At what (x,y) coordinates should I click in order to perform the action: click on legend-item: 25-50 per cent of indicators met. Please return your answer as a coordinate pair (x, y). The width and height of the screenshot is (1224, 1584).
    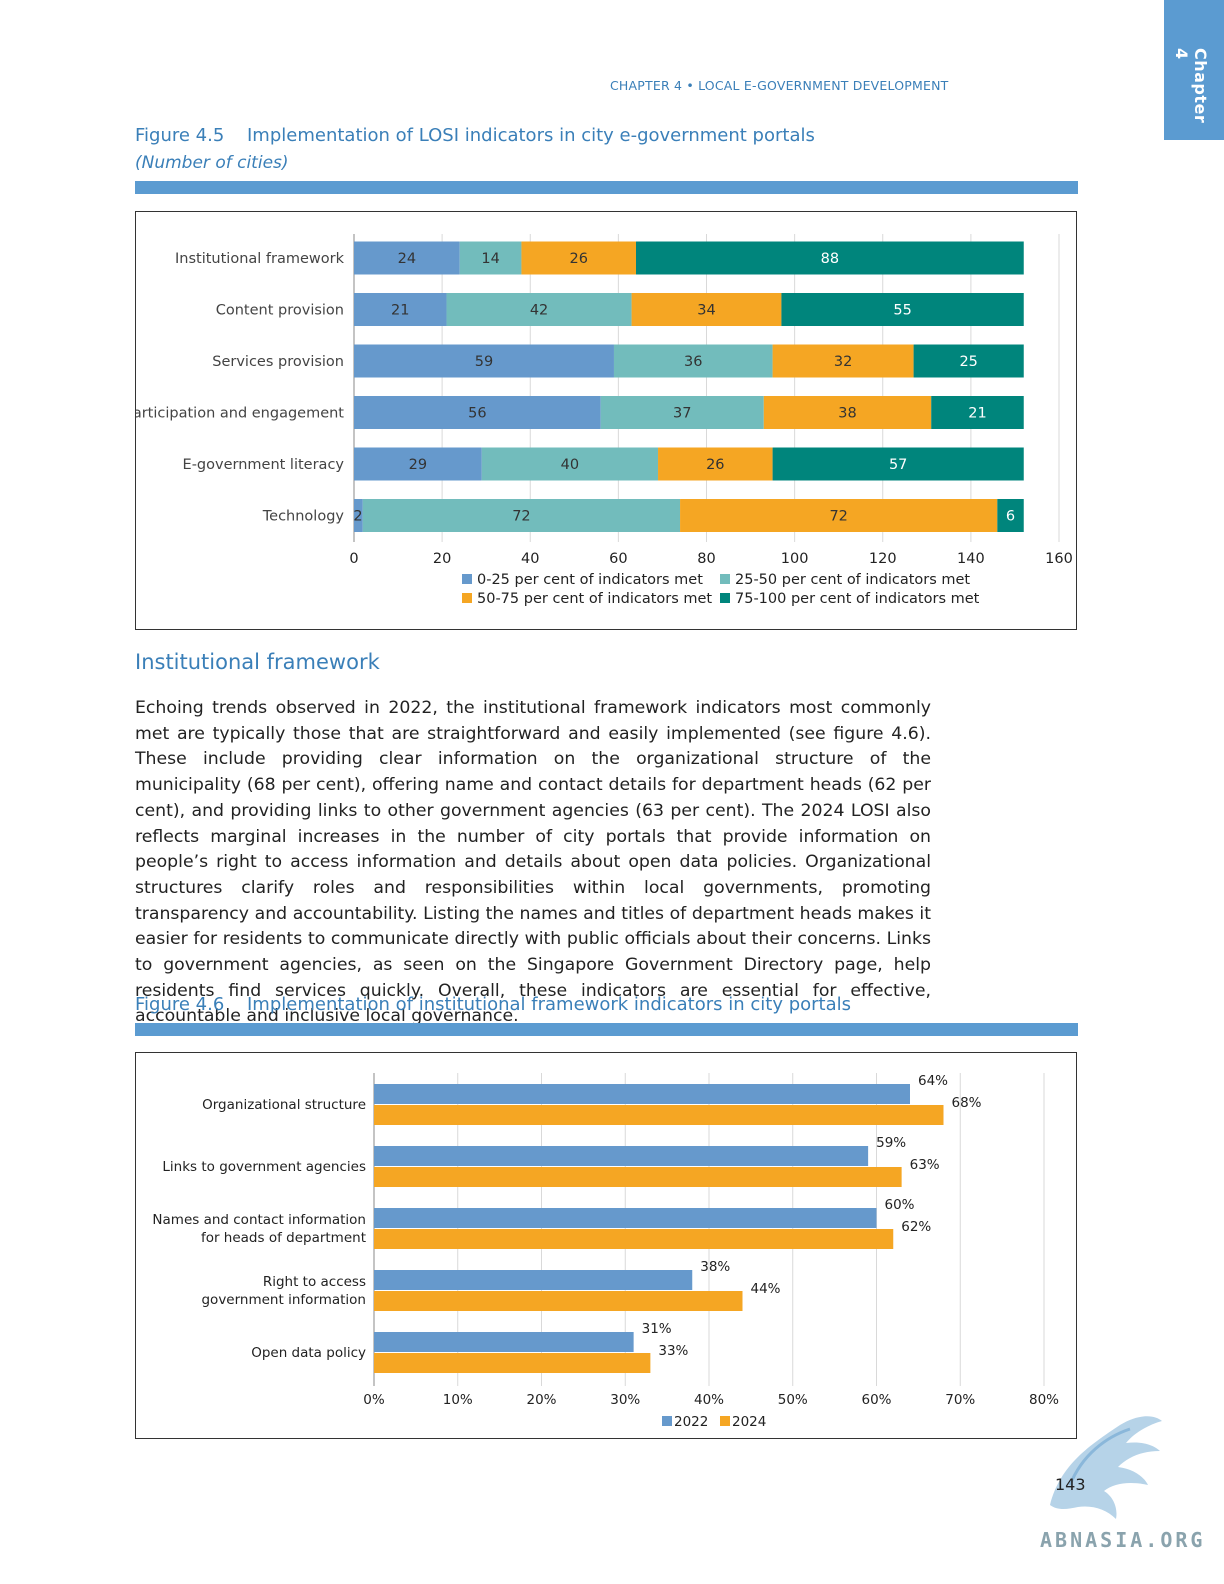
    Looking at the image, I should click on (845, 580).